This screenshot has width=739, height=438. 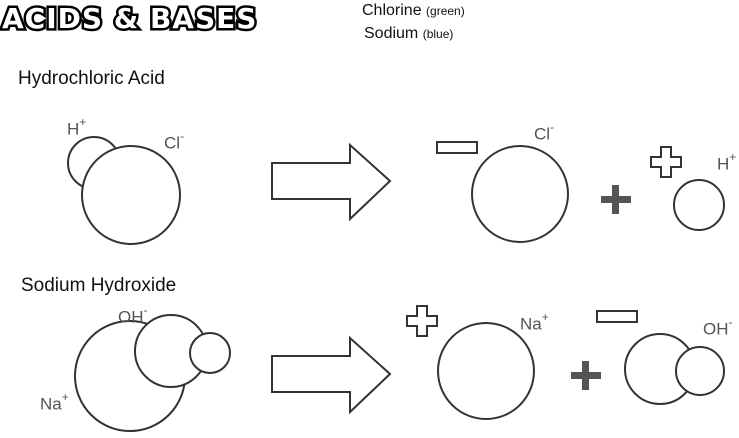 What do you see at coordinates (544, 132) in the screenshot?
I see `label-cl-product: Cl-` at bounding box center [544, 132].